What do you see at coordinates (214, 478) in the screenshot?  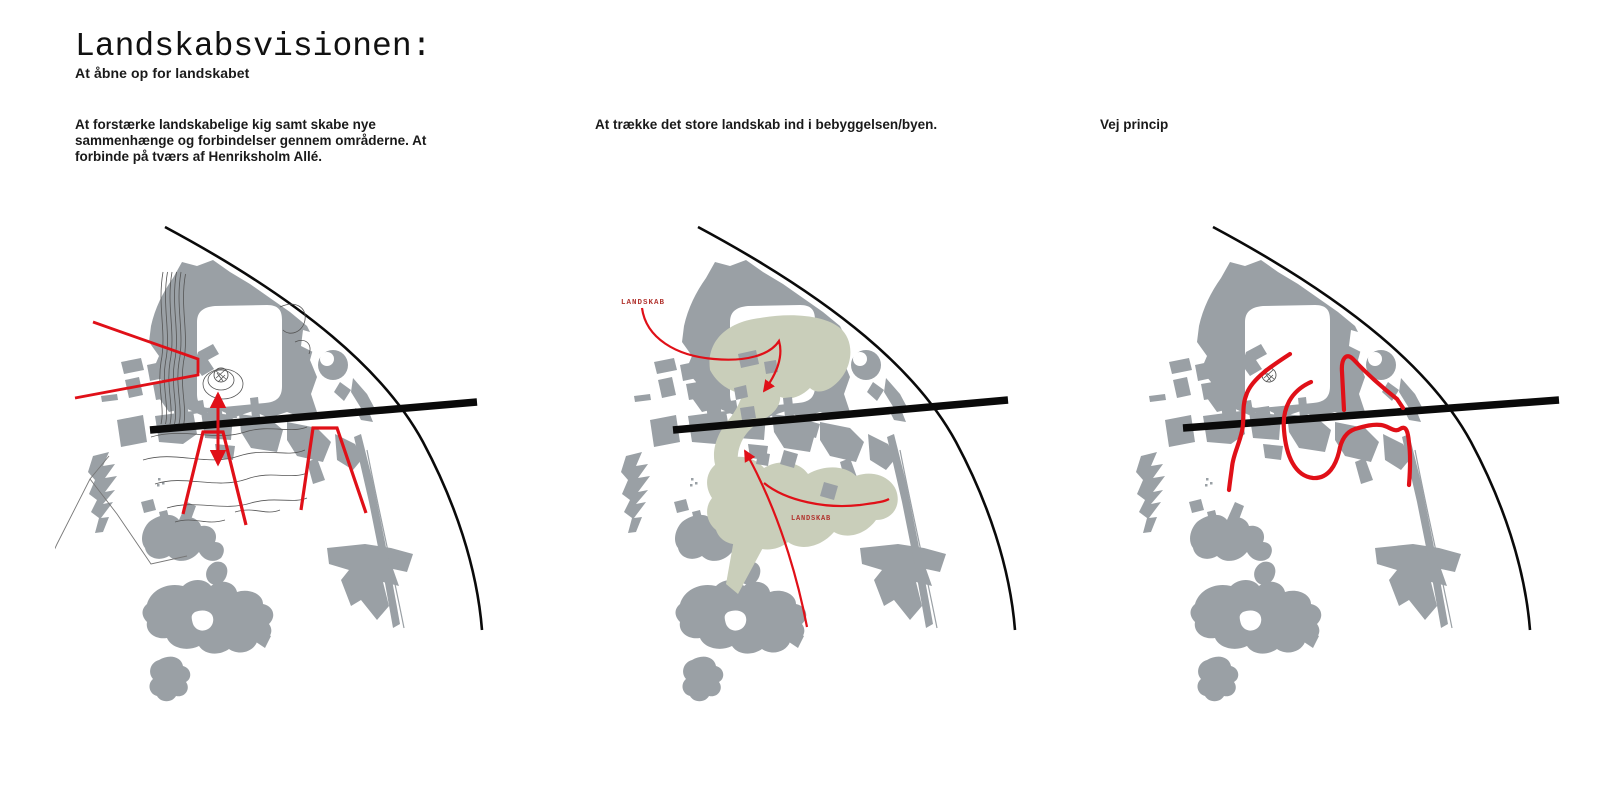 I see `view-cone-center` at bounding box center [214, 478].